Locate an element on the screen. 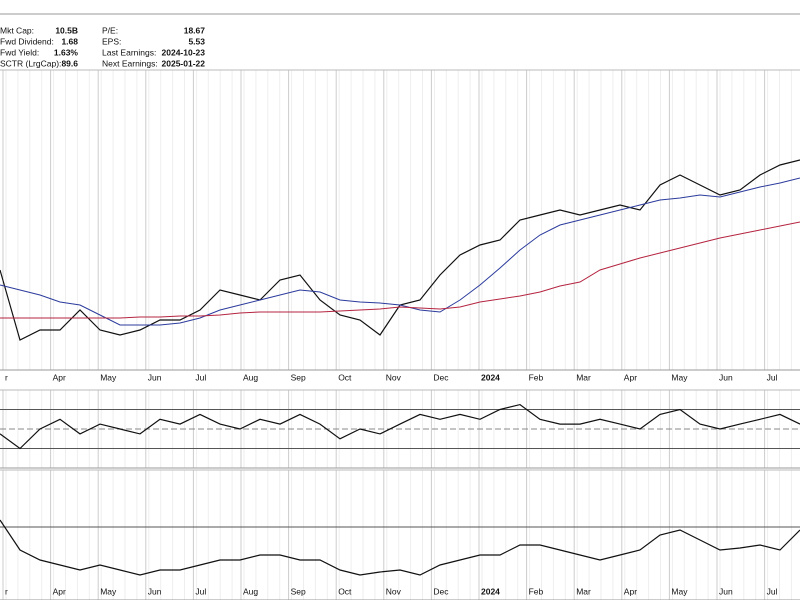 The image size is (800, 600). stat-value: 1.68 is located at coordinates (69, 41).